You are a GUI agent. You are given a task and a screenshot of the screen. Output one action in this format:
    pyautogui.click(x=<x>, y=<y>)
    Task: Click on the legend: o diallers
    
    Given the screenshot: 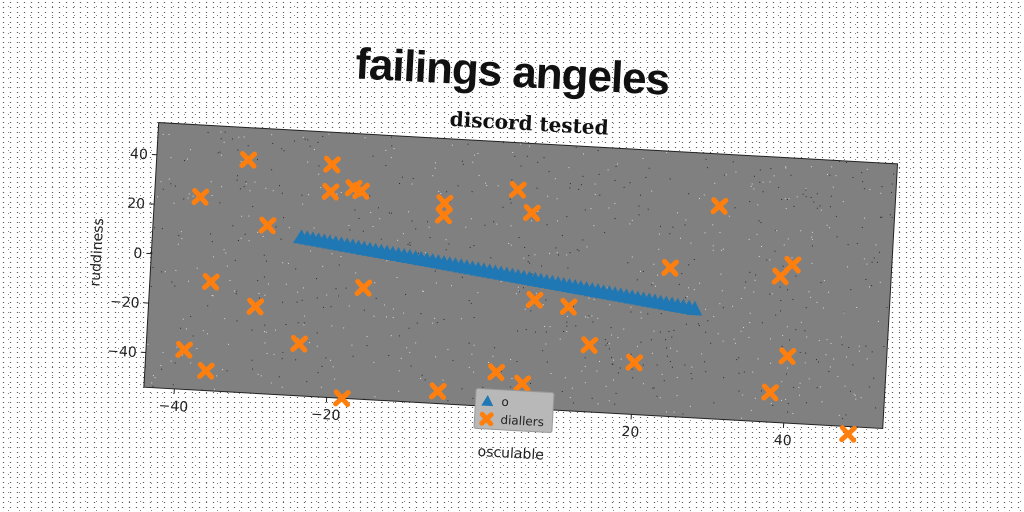 What is the action you would take?
    pyautogui.click(x=514, y=410)
    